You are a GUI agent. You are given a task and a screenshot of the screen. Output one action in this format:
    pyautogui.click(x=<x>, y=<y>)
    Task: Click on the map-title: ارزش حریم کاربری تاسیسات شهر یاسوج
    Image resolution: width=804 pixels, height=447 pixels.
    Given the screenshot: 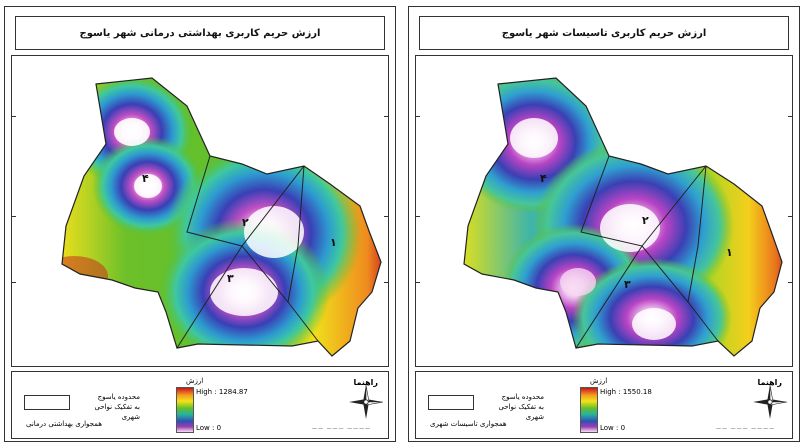 What is the action you would take?
    pyautogui.click(x=604, y=33)
    